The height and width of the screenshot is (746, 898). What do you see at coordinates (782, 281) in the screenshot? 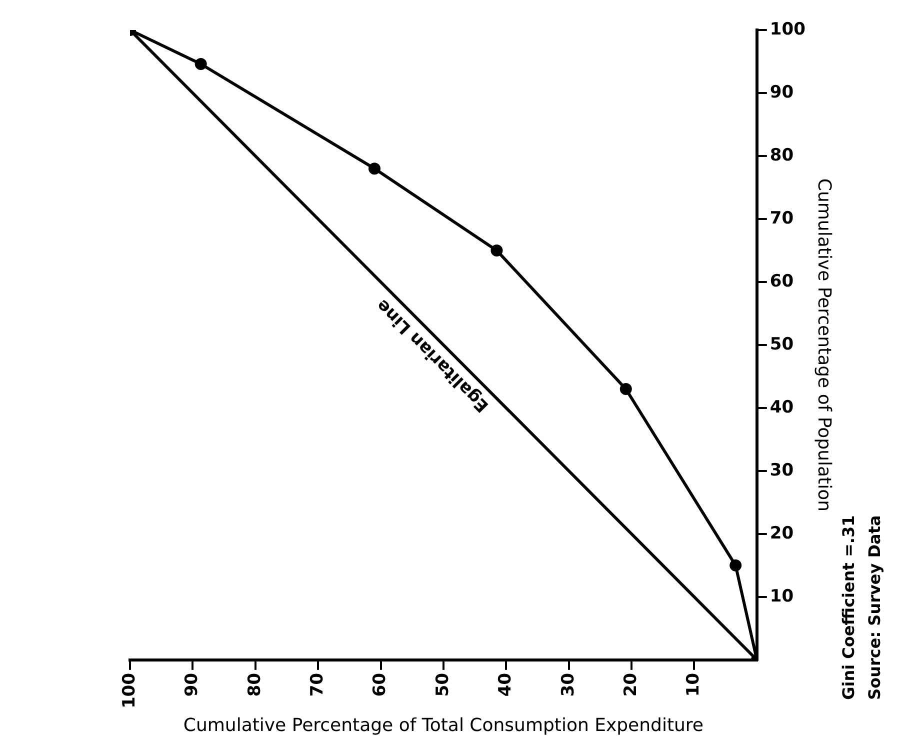
I see `y-tick-label: 60` at bounding box center [782, 281].